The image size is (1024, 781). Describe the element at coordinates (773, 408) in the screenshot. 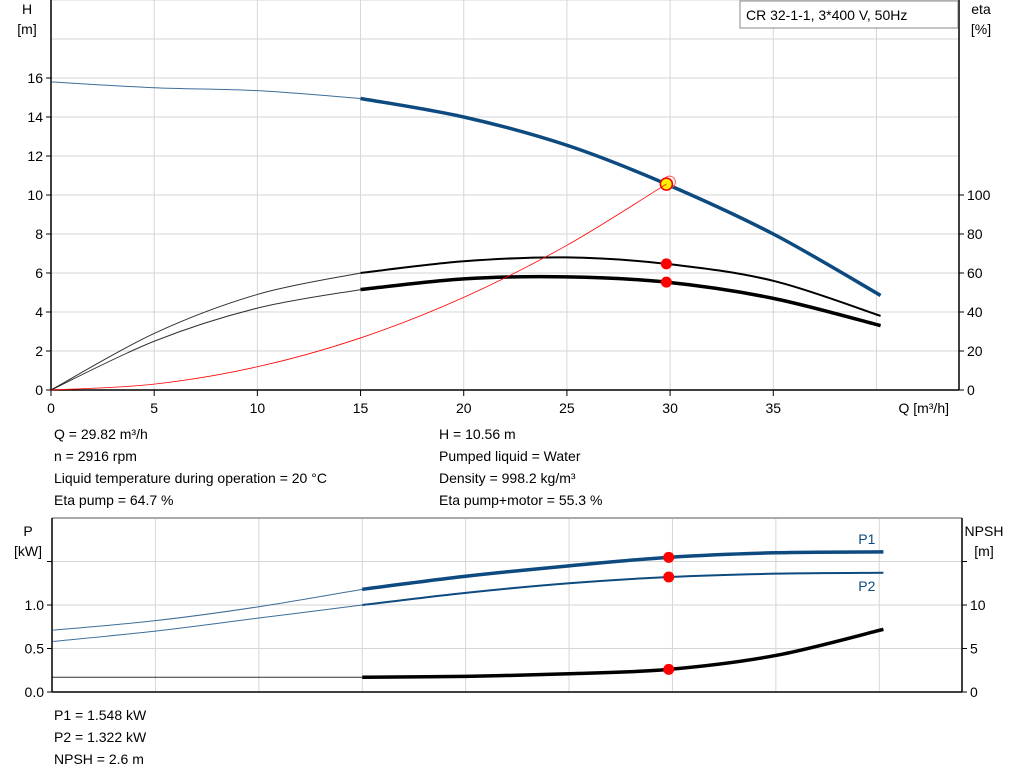

I see `x-tick-label: 35` at that location.